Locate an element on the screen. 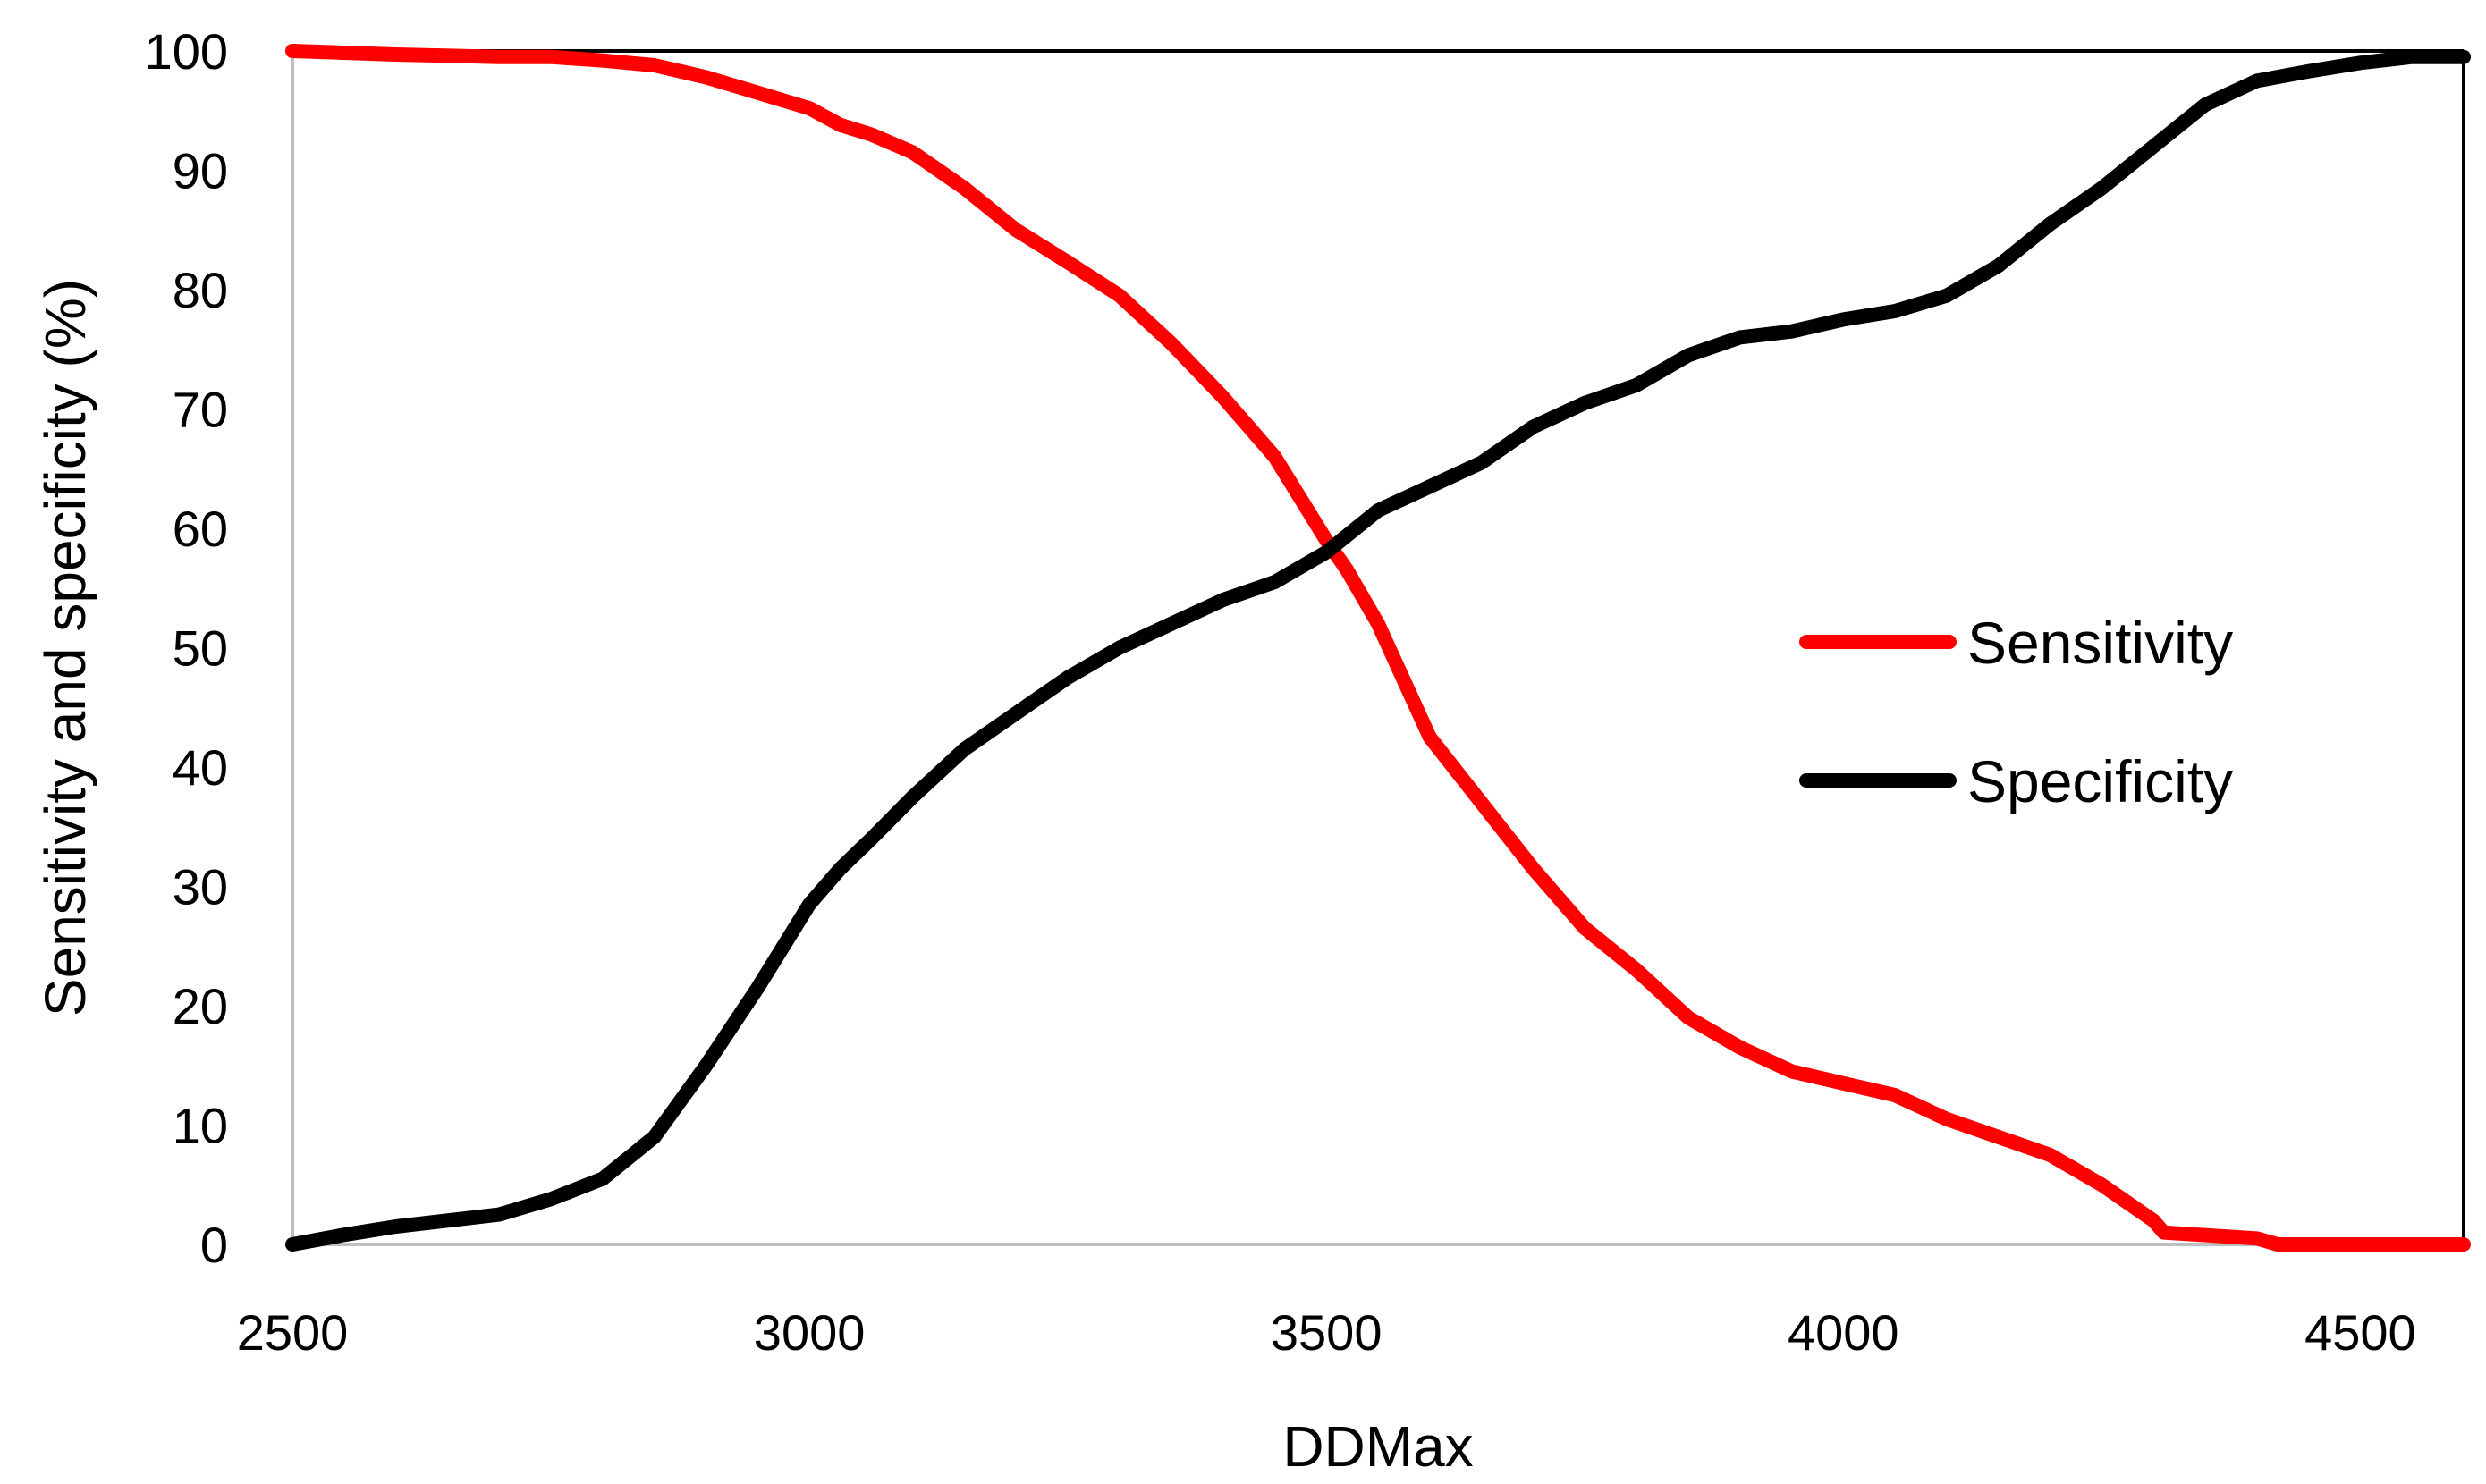 This screenshot has width=2486, height=1484. y-axis-tick-labels: 0 10 20 30 40 50 60 70 80 90 100 is located at coordinates (186, 648).